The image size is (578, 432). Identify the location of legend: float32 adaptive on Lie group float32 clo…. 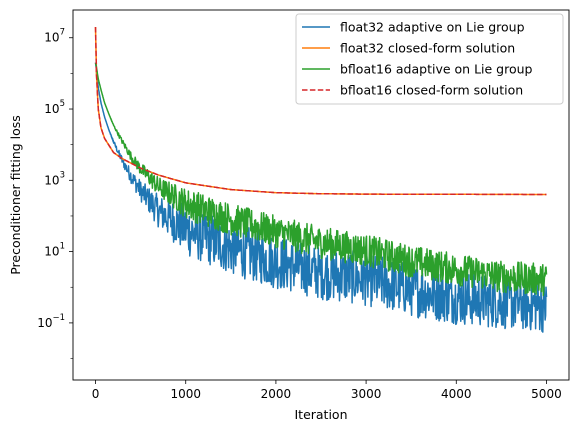
(429, 59).